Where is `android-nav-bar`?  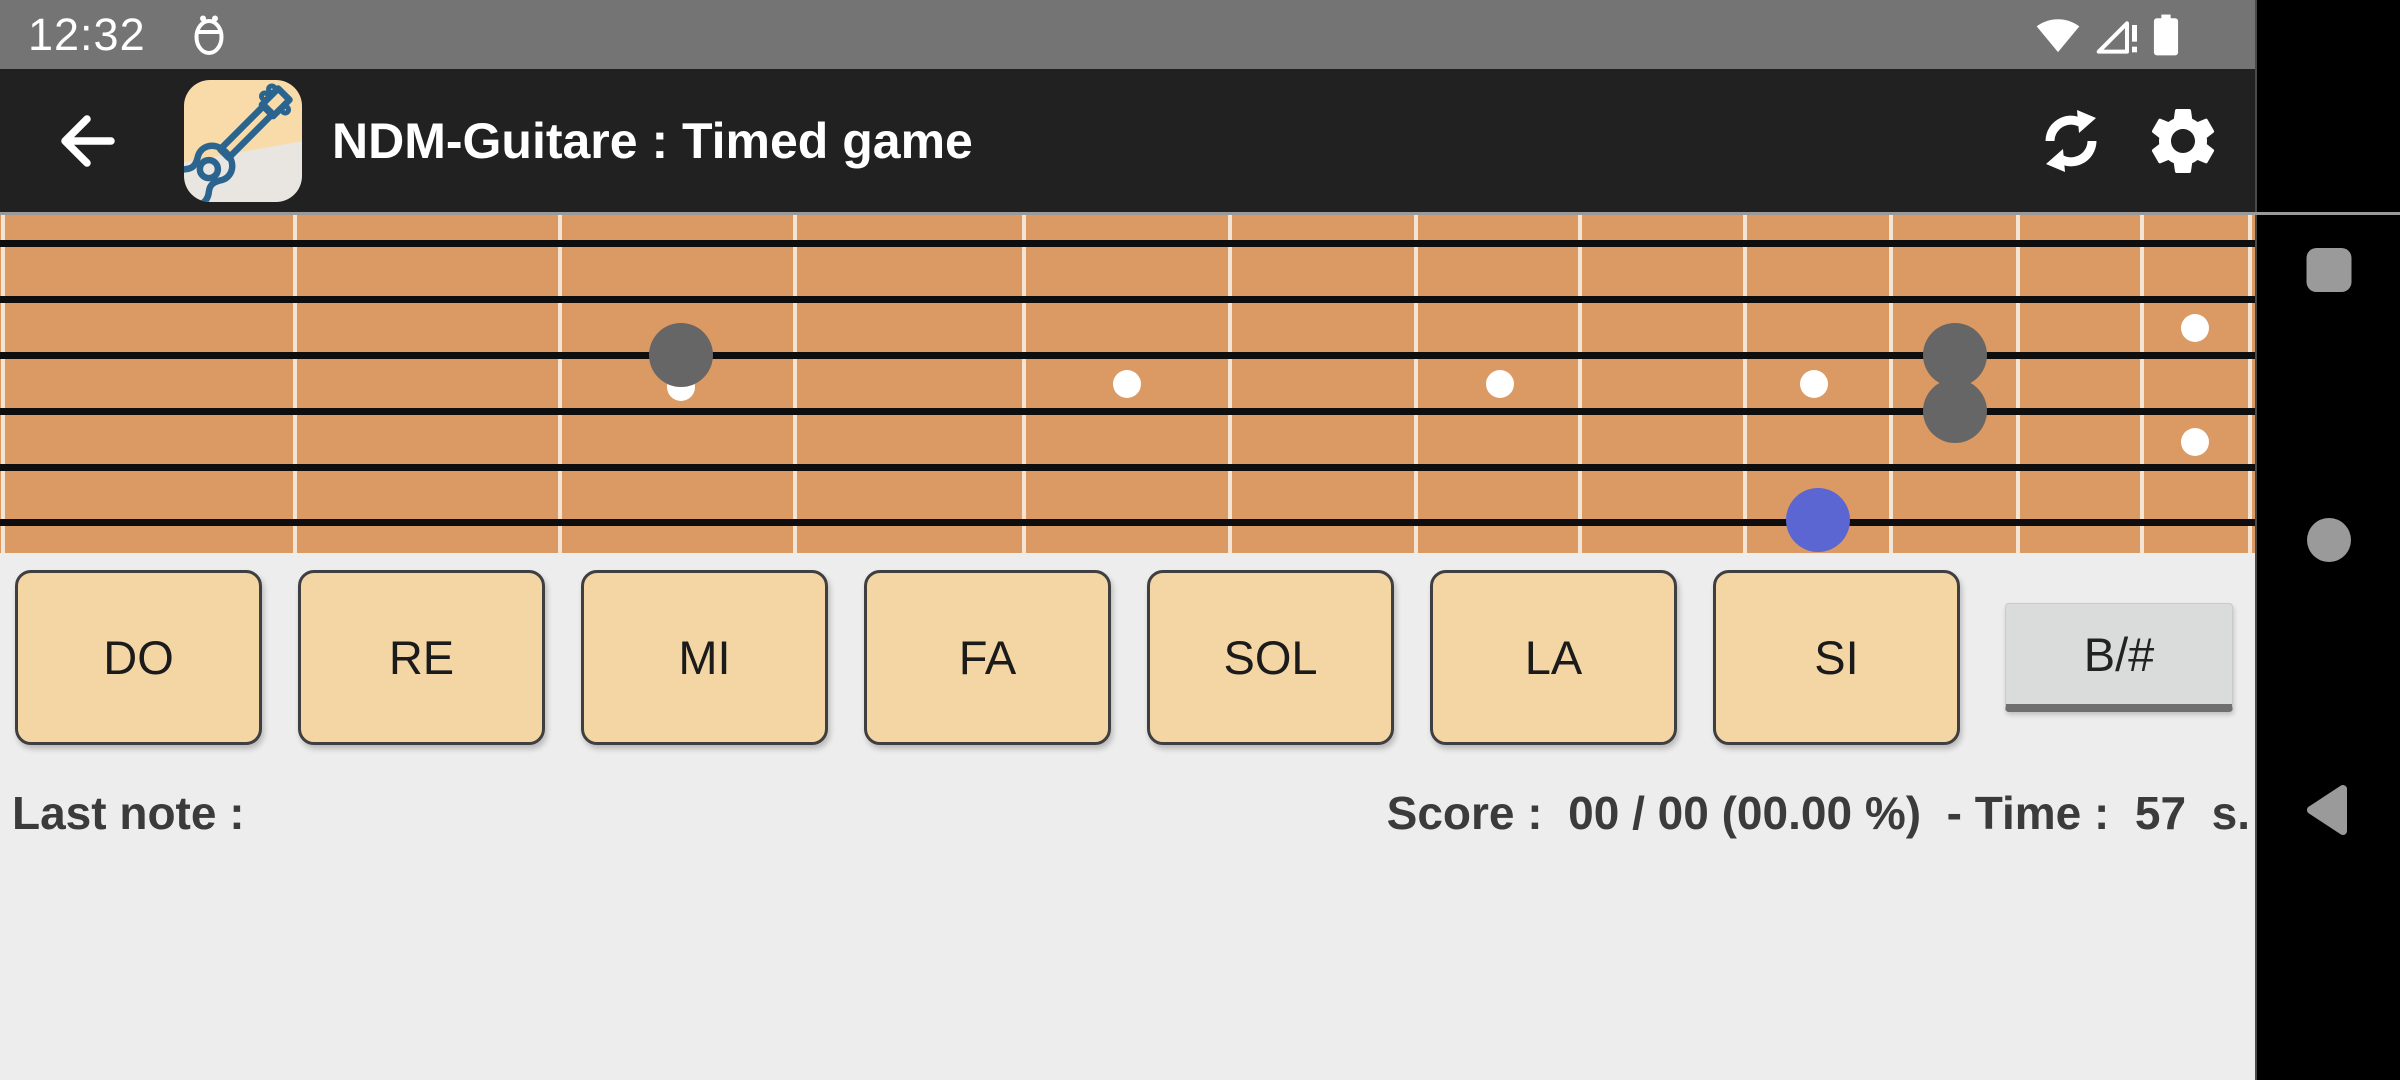 android-nav-bar is located at coordinates (2327, 540).